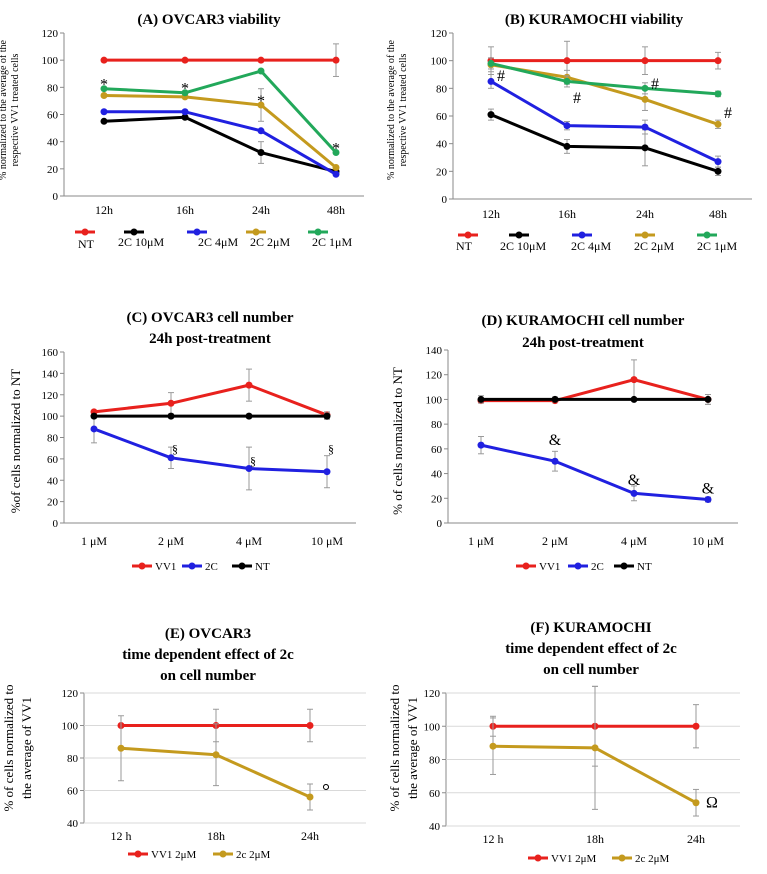  What do you see at coordinates (594, 382) in the screenshot?
I see `series-vv1` at bounding box center [594, 382].